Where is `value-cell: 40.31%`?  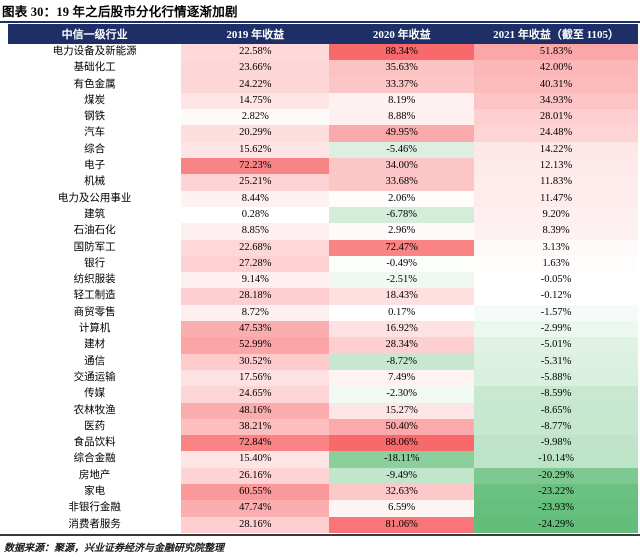 value-cell: 40.31% is located at coordinates (556, 84).